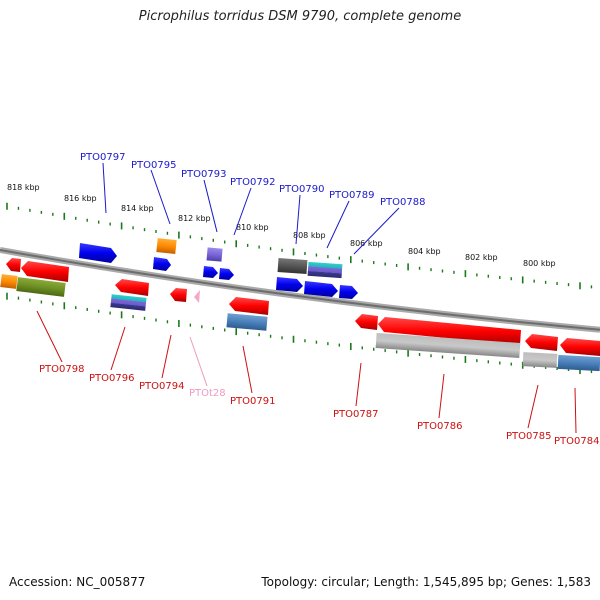  Describe the element at coordinates (207, 393) in the screenshot. I see `gene-label: PTOt28` at that location.